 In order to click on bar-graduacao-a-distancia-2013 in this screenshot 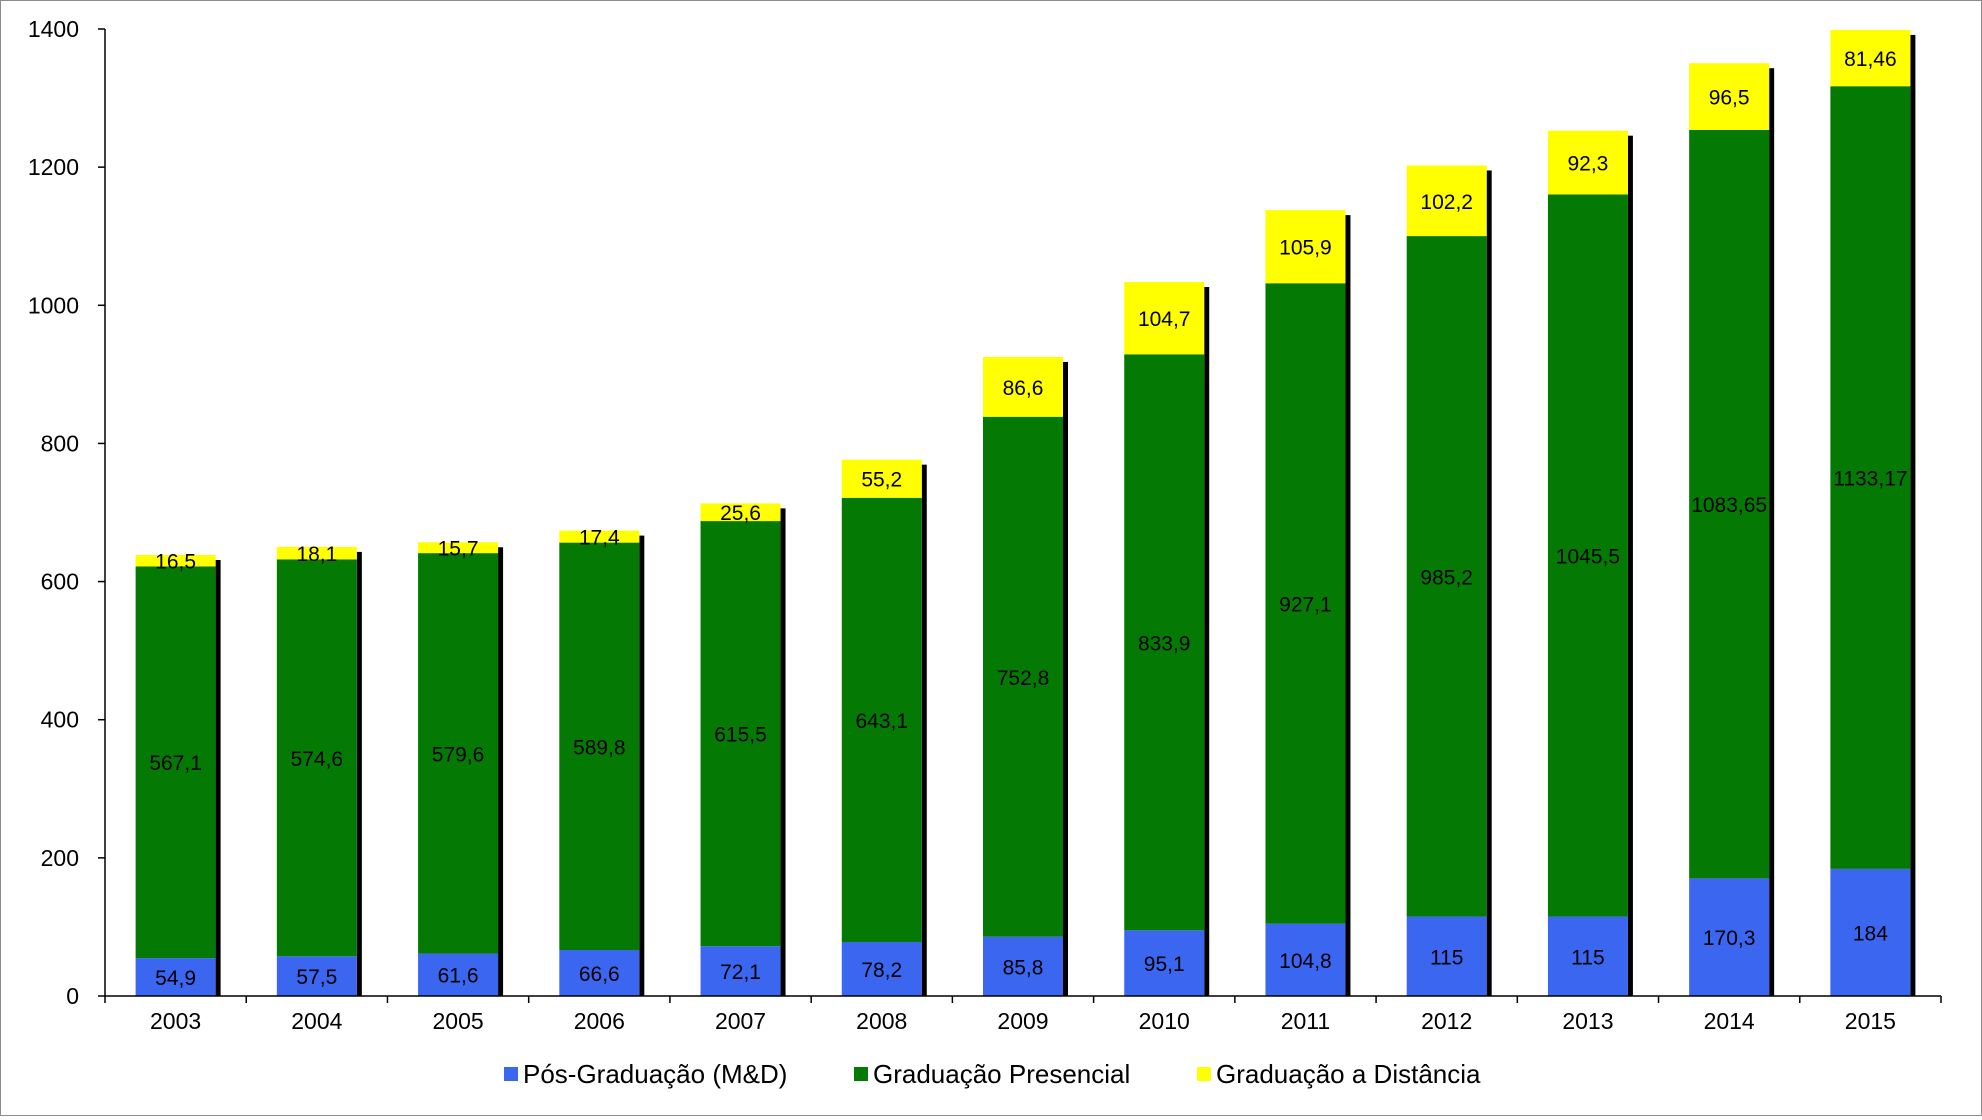, I will do `click(1587, 162)`.